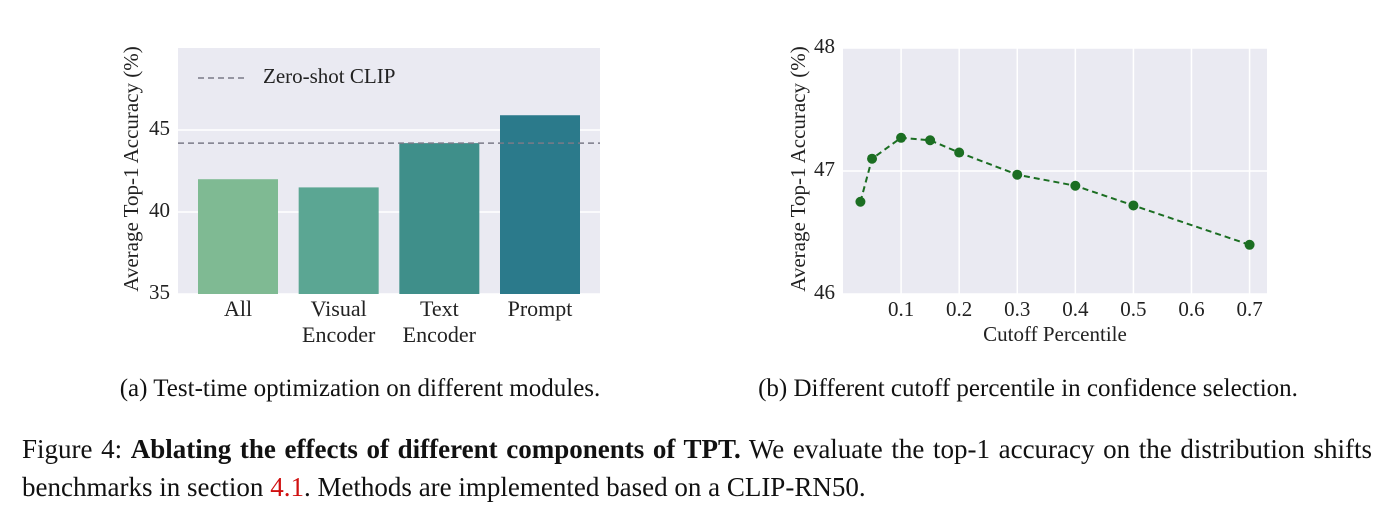  I want to click on x-tick-label: Prompt, so click(540, 308).